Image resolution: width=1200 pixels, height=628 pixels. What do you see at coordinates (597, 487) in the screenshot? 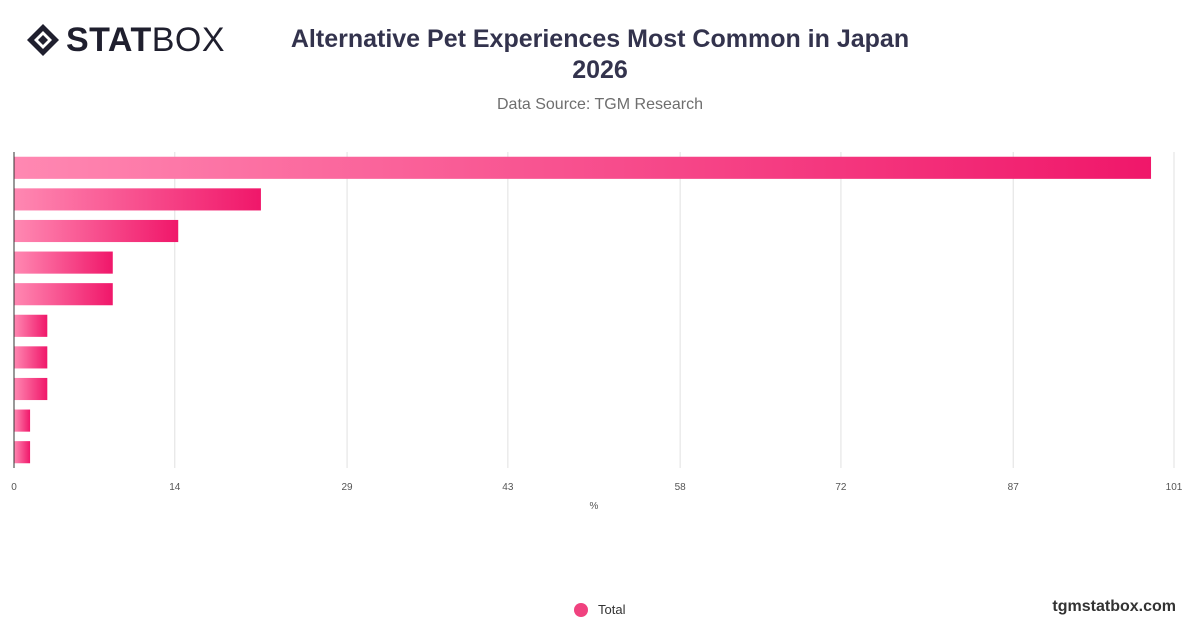
I see `x-axis-ticks: 0 14 29 43 58 72 87 101` at bounding box center [597, 487].